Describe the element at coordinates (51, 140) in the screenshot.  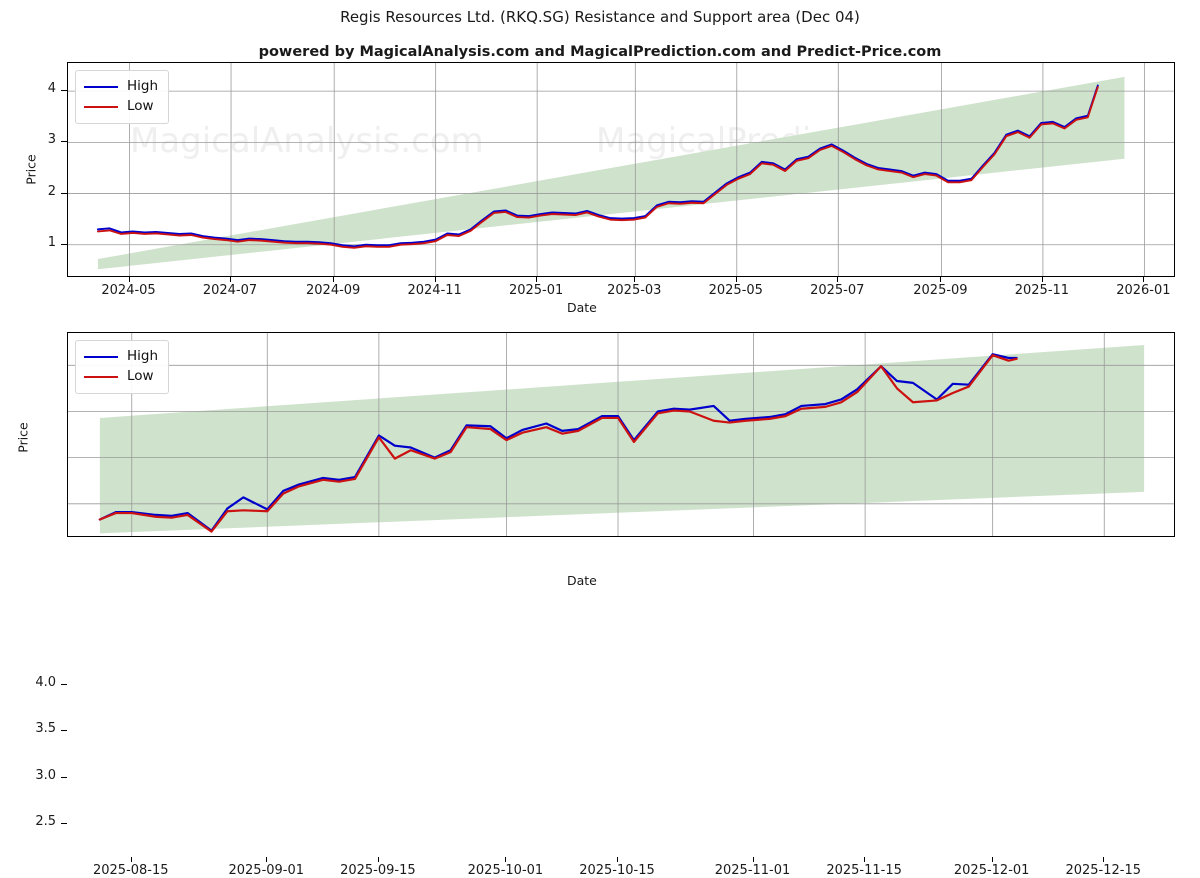
I see `ytick-label: 3` at that location.